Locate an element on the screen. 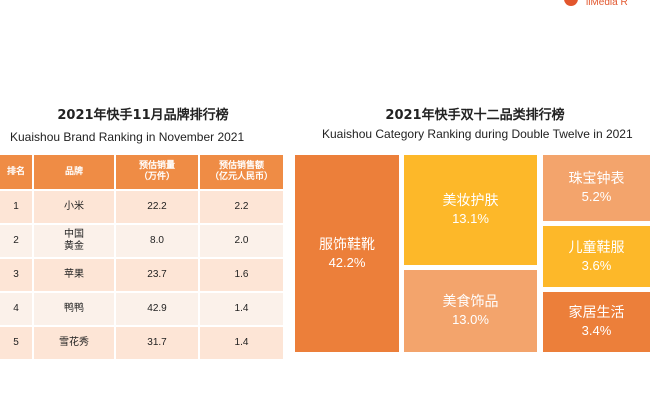  volume-cell: 22.2 is located at coordinates (158, 208).